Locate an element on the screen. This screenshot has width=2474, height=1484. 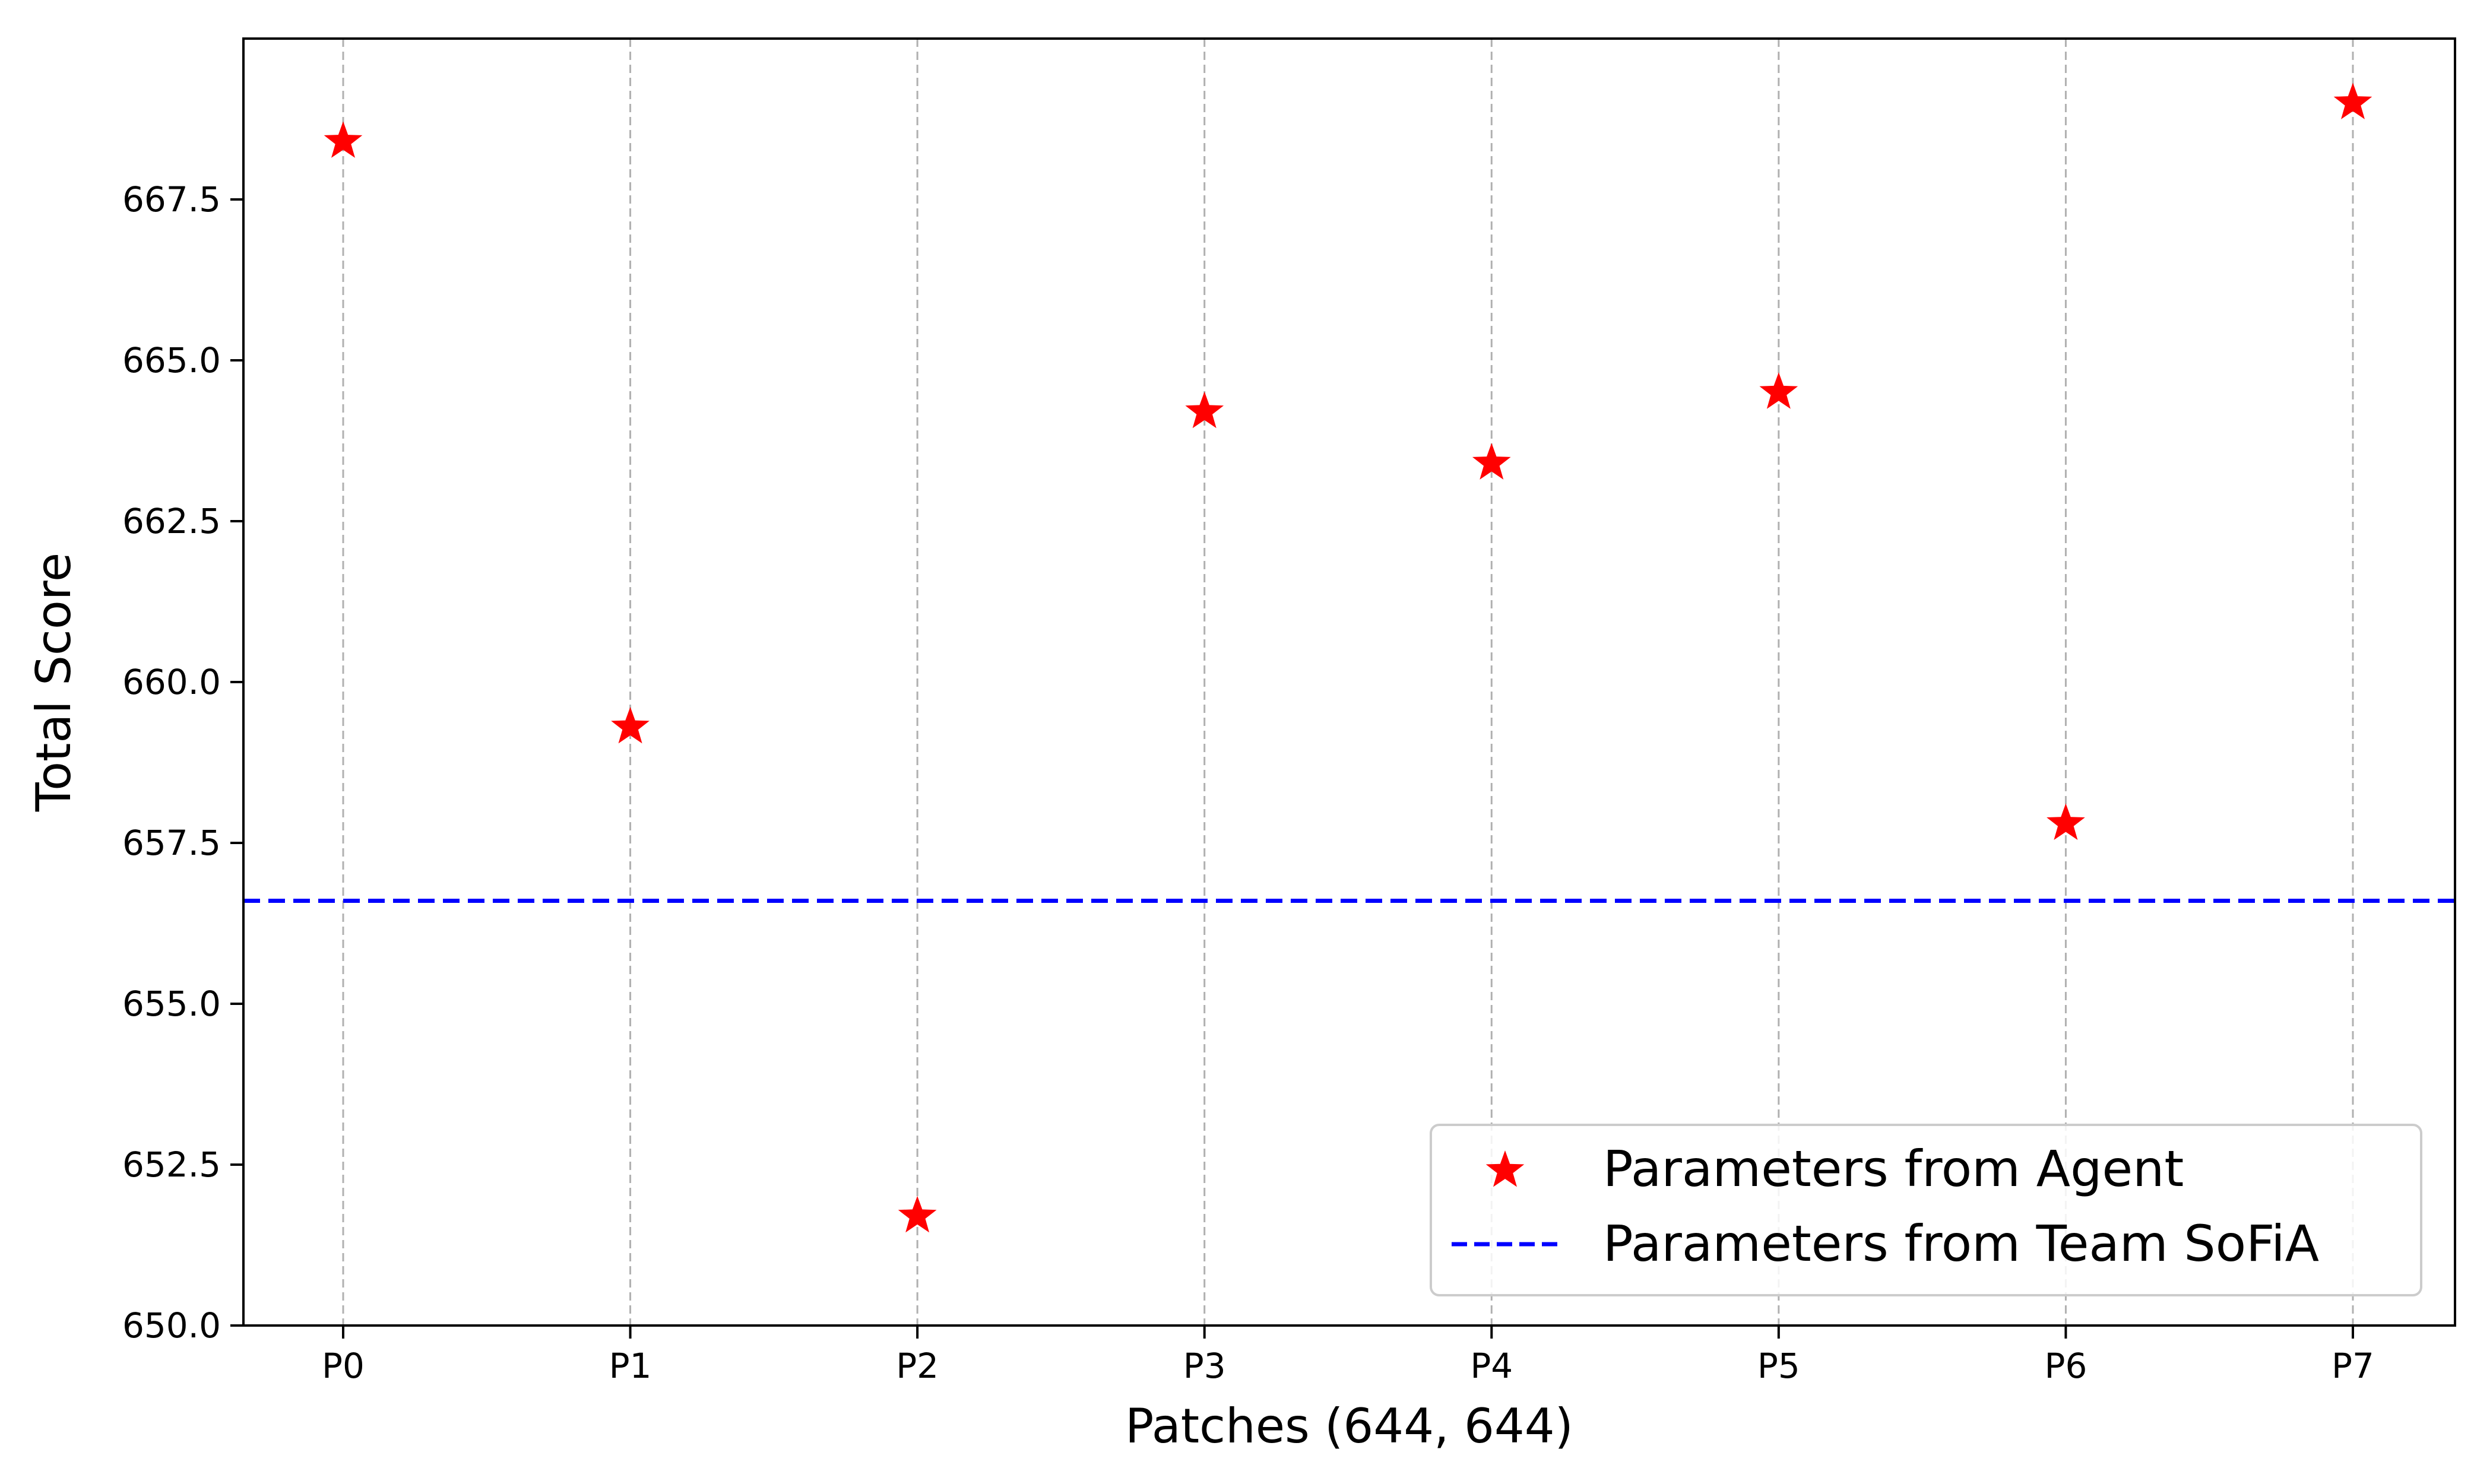
data-point-P3 is located at coordinates (1204, 410).